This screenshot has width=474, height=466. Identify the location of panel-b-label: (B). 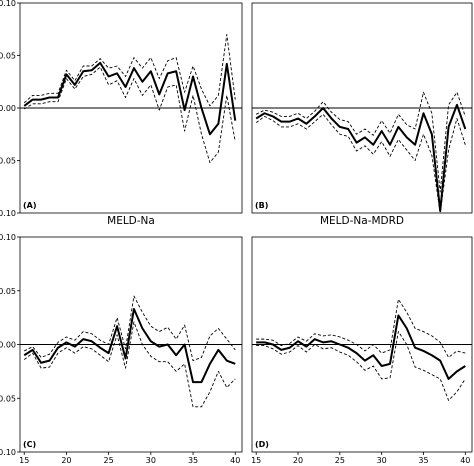
(261, 205).